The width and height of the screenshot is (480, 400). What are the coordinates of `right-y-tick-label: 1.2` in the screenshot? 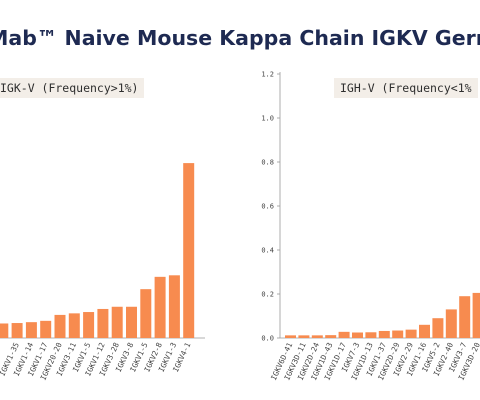 It's located at (267, 75).